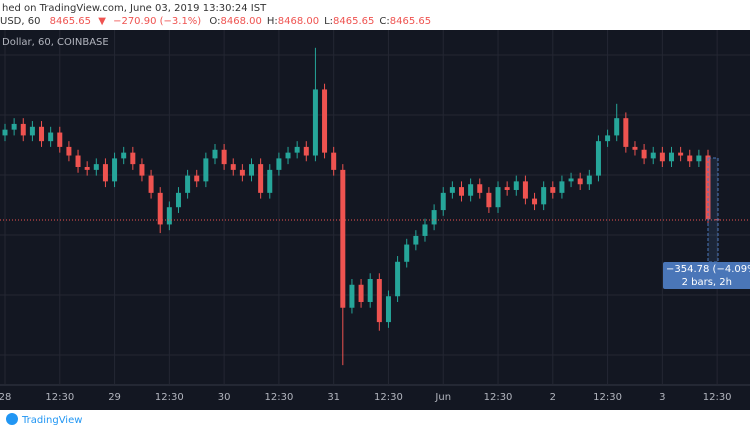 Image resolution: width=750 pixels, height=430 pixels. What do you see at coordinates (5, 397) in the screenshot?
I see `x-tick-label: 28` at bounding box center [5, 397].